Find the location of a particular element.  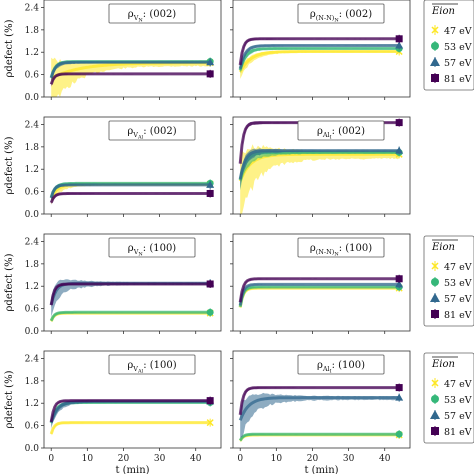

x-tick-label: 30 is located at coordinates (349, 459).